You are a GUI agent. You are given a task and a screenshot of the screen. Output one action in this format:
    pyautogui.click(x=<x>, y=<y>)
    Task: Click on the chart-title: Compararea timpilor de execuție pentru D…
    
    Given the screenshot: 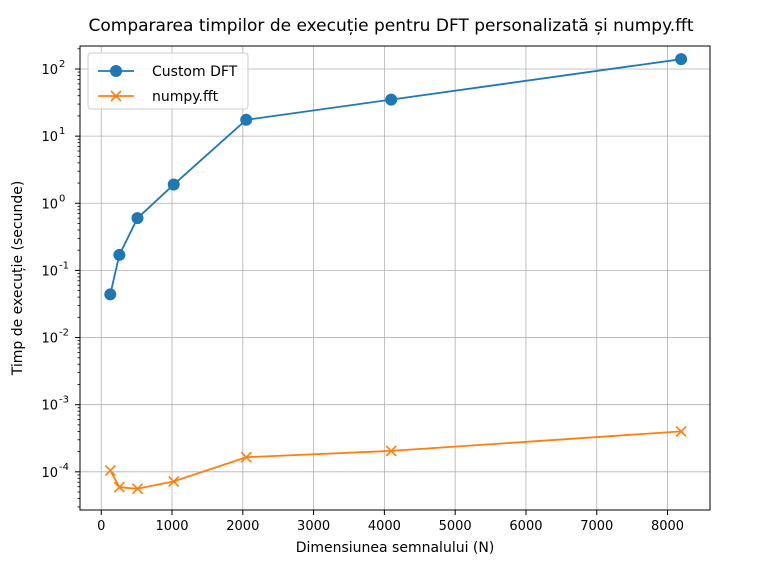 What is the action you would take?
    pyautogui.click(x=391, y=26)
    